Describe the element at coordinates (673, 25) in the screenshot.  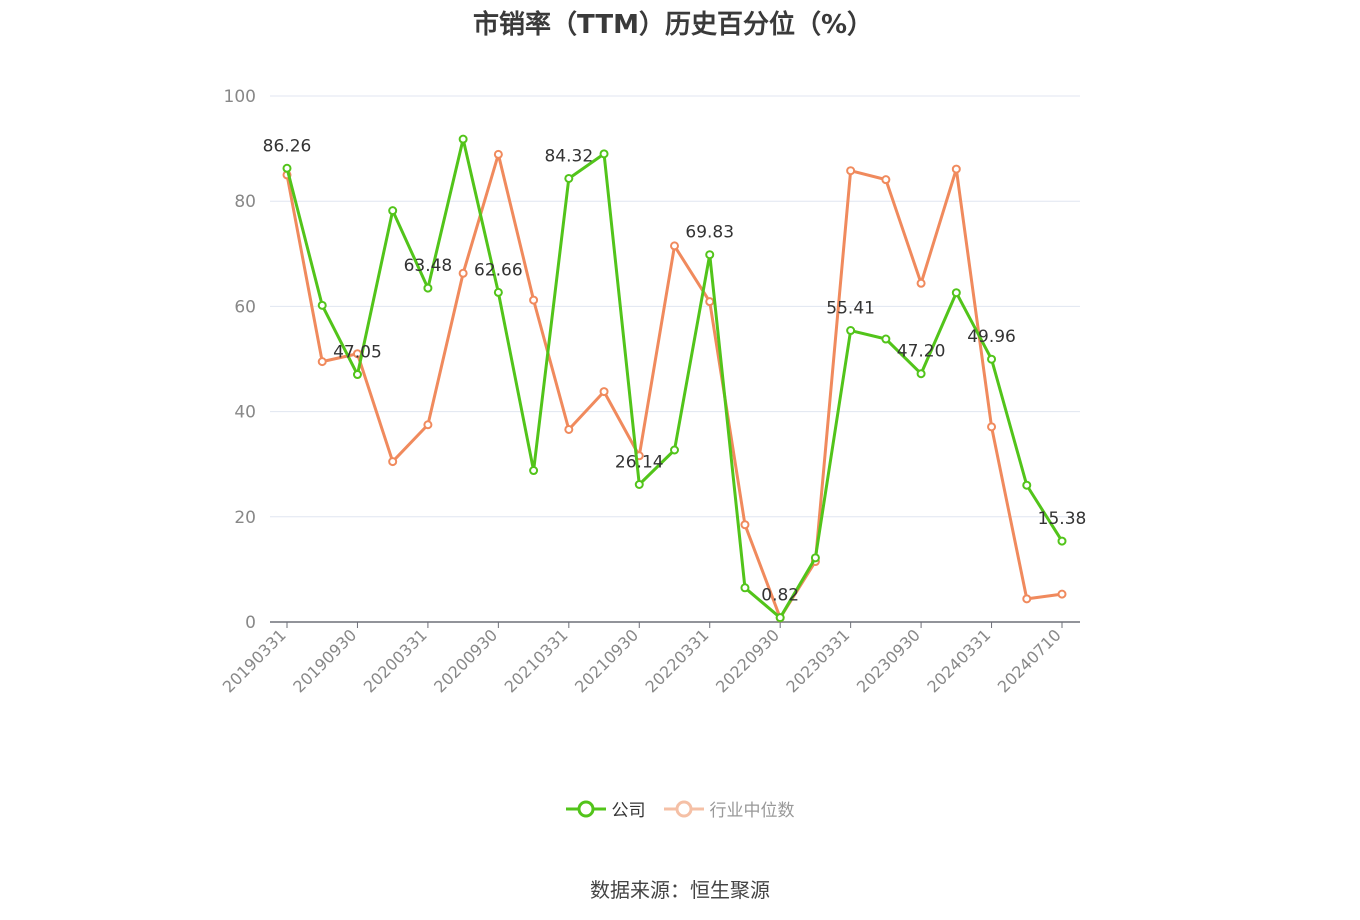
I see `chart-title: 市销率（TTM）历史百分位（%）` at that location.